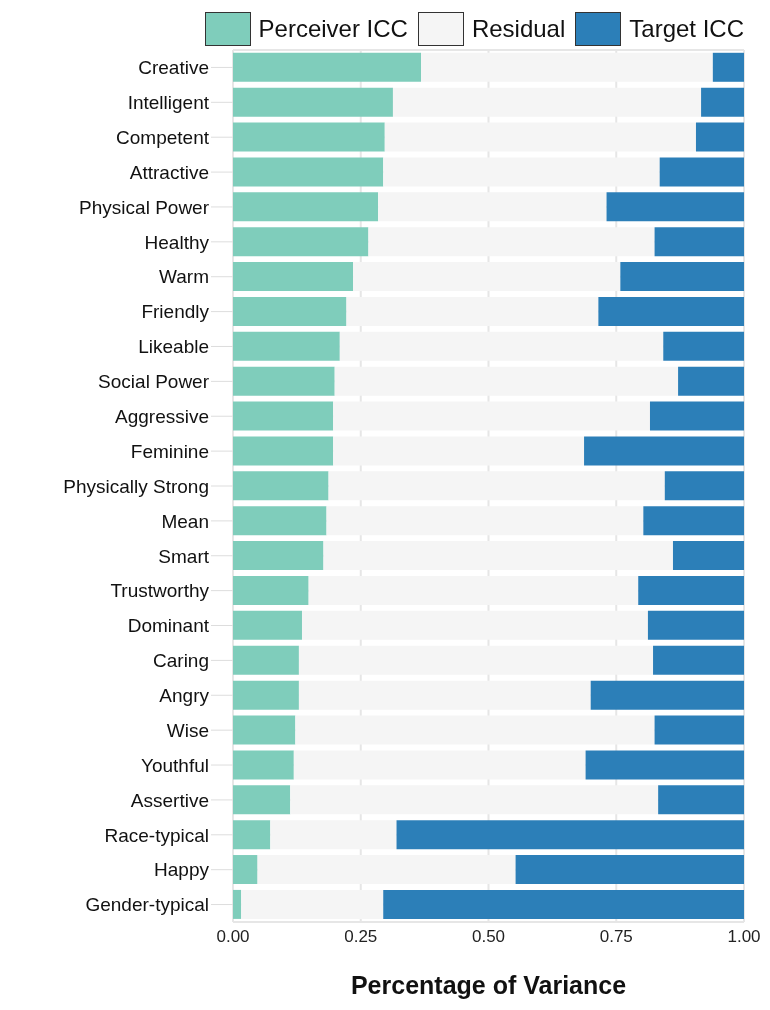 This screenshot has height=1010, width=770. I want to click on y-tick-label: Caring, so click(181, 661).